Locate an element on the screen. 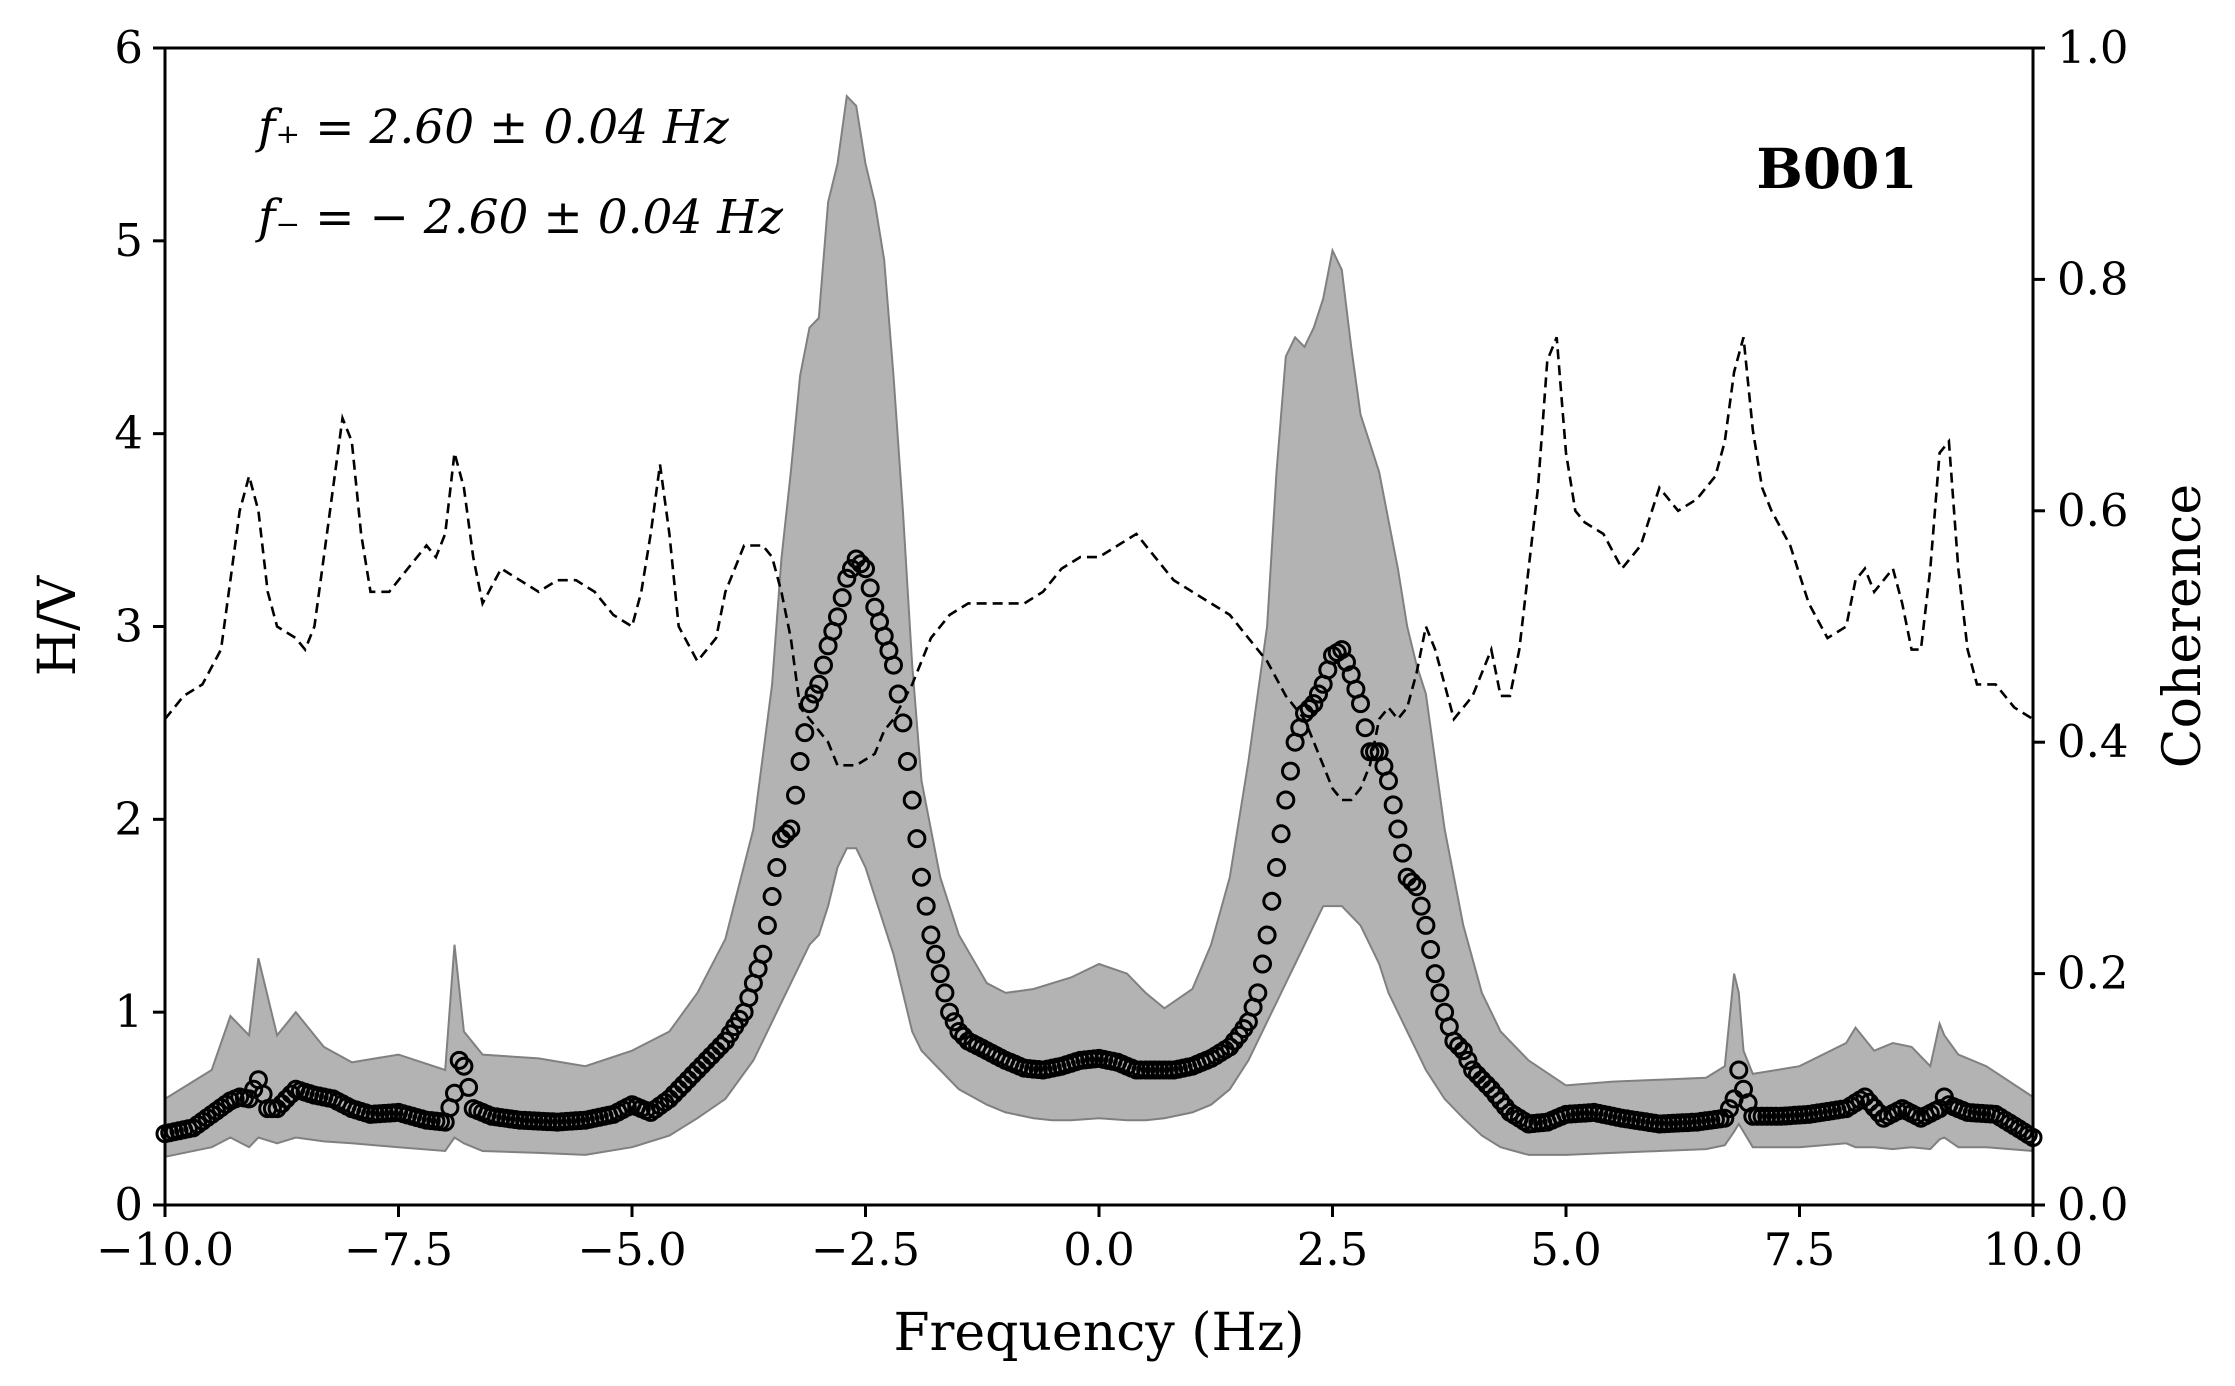 This screenshot has height=1386, width=2235. left-y-tick-label: 4 is located at coordinates (128, 433).